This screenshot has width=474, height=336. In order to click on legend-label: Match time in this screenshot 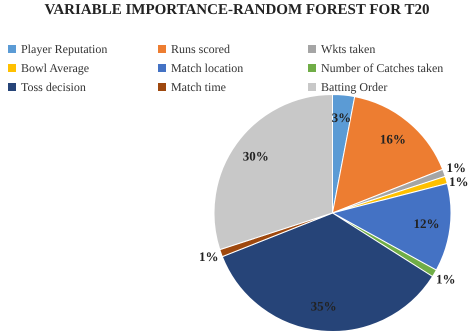, I will do `click(198, 87)`.